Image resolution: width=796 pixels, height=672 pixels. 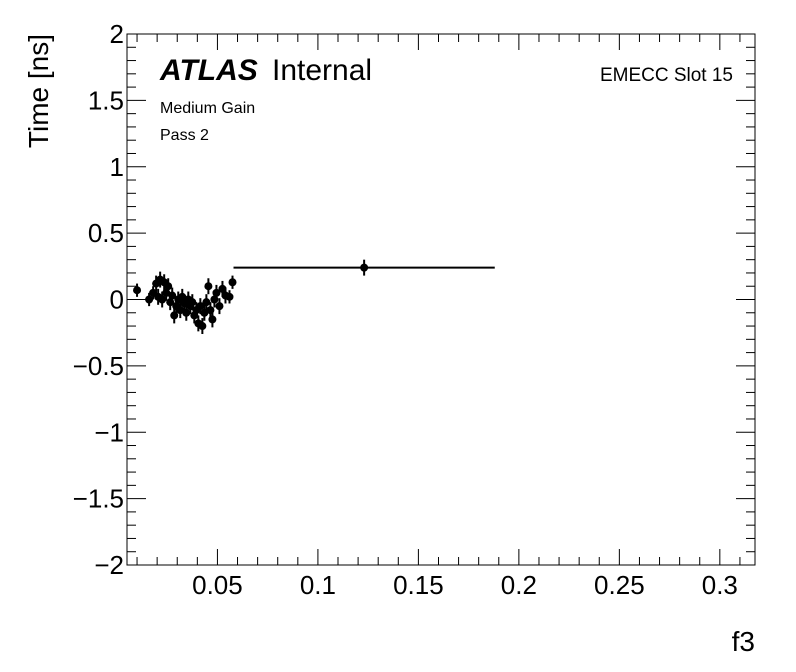 I want to click on y-tick-label: −1, so click(x=109, y=432).